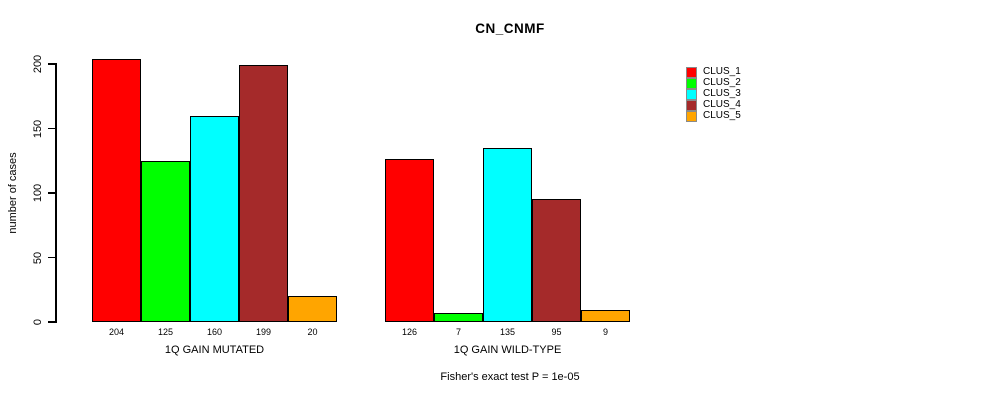 The height and width of the screenshot is (400, 990). Describe the element at coordinates (722, 94) in the screenshot. I see `legend-label: CLUS_3` at that location.